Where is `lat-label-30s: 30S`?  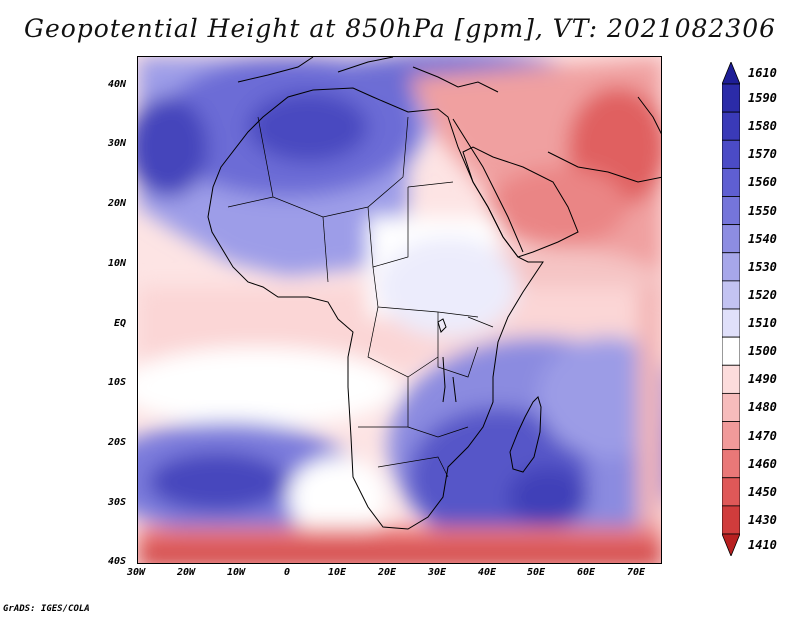 lat-label-30s: 30S is located at coordinates (117, 502).